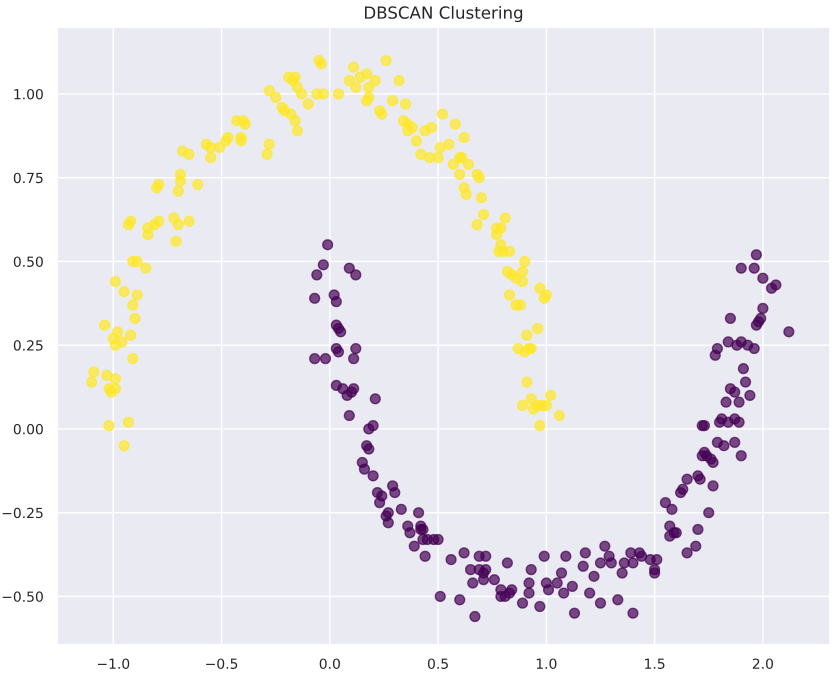 The image size is (840, 679). What do you see at coordinates (762, 663) in the screenshot?
I see `x-tick-label: 2.0` at bounding box center [762, 663].